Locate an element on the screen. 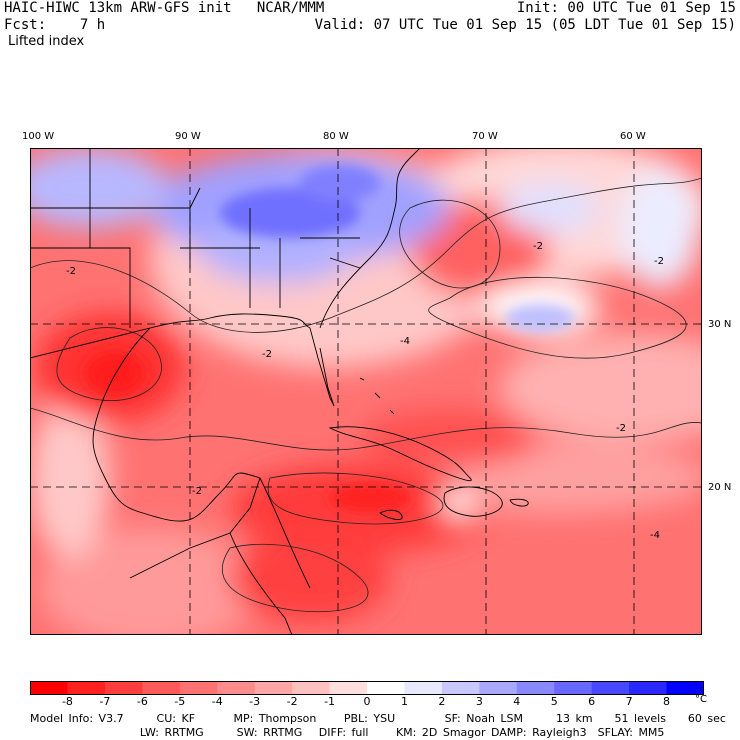  colorbar-tick-label: -3 is located at coordinates (255, 701).